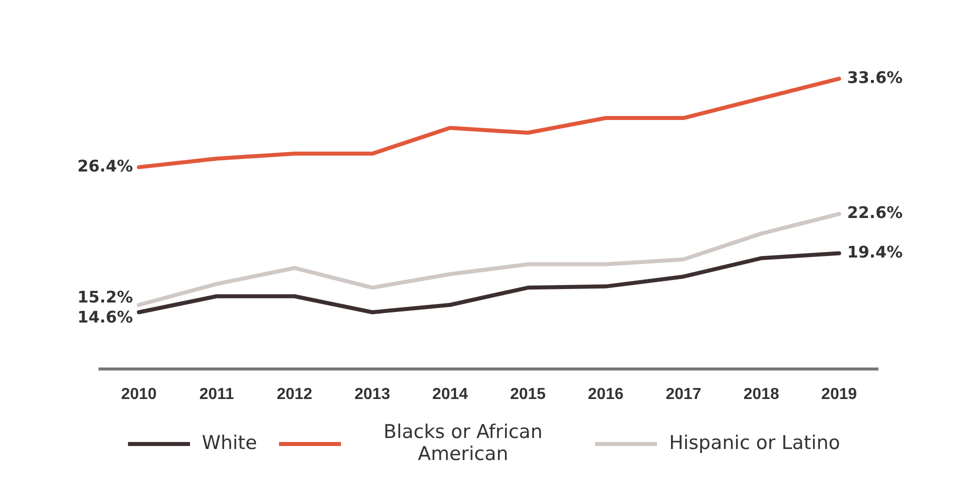  Describe the element at coordinates (105, 297) in the screenshot. I see `data-label: 15.2%` at that location.